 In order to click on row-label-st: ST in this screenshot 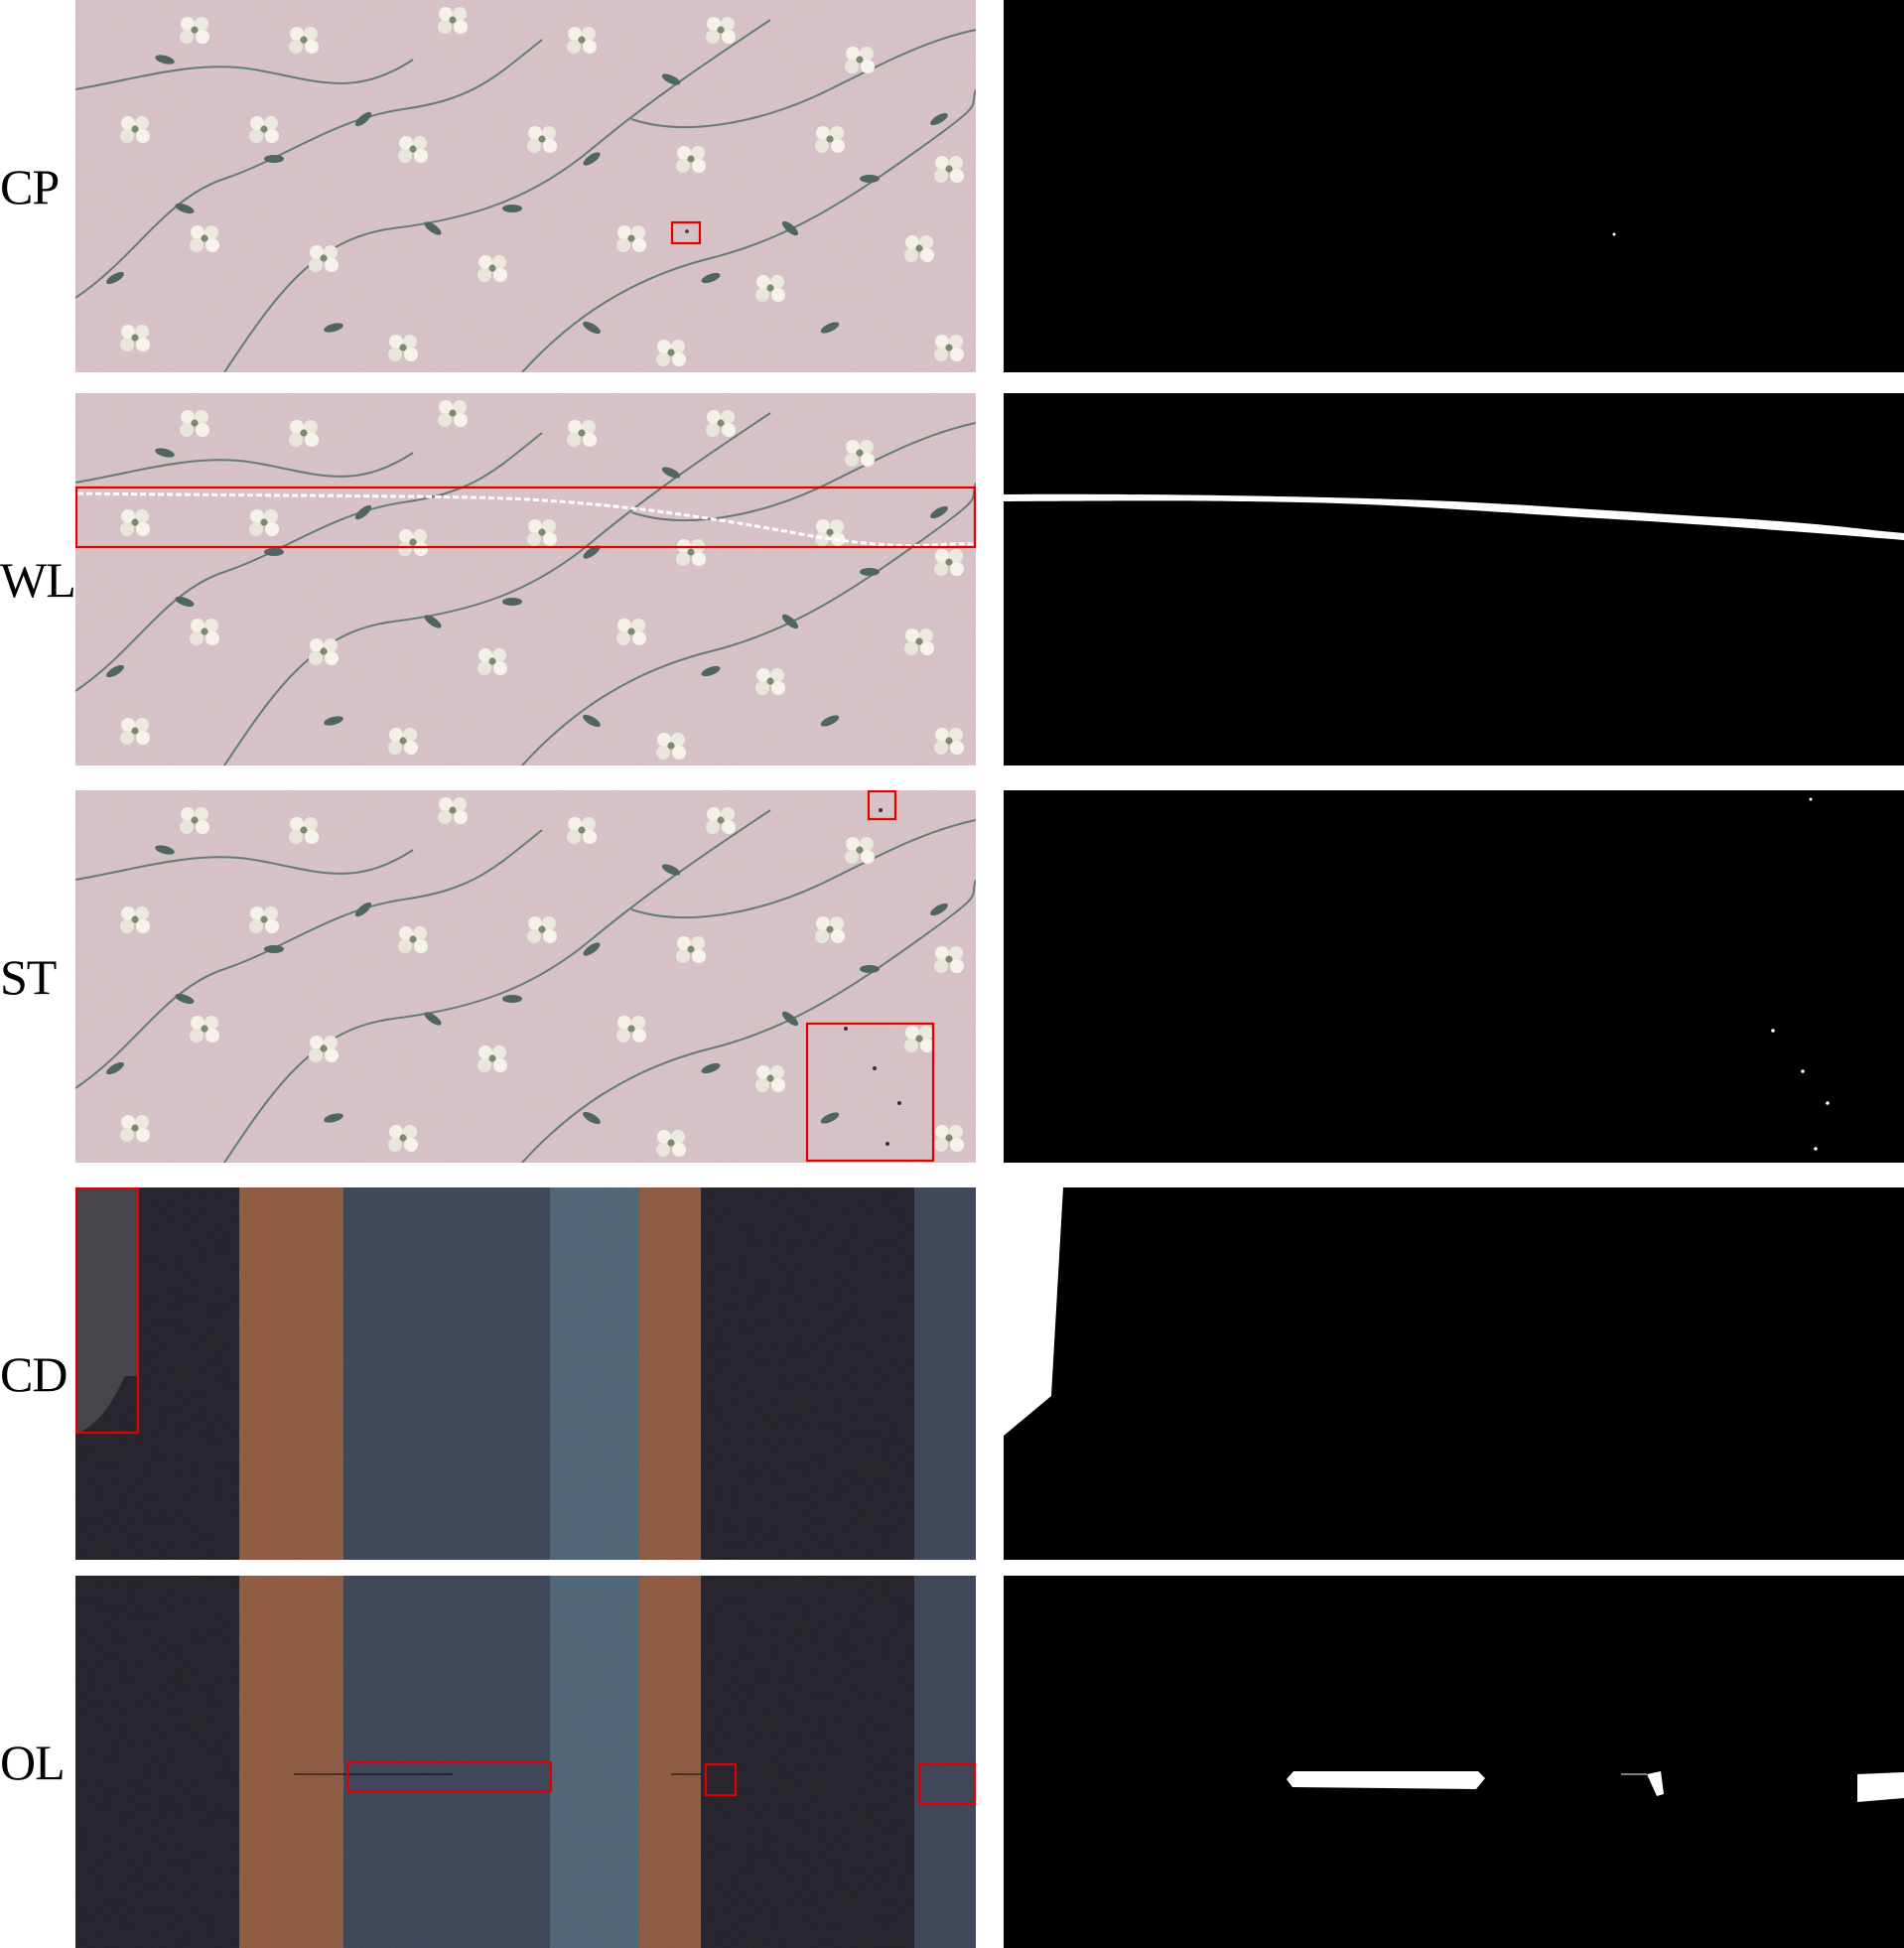, I will do `click(28, 976)`.